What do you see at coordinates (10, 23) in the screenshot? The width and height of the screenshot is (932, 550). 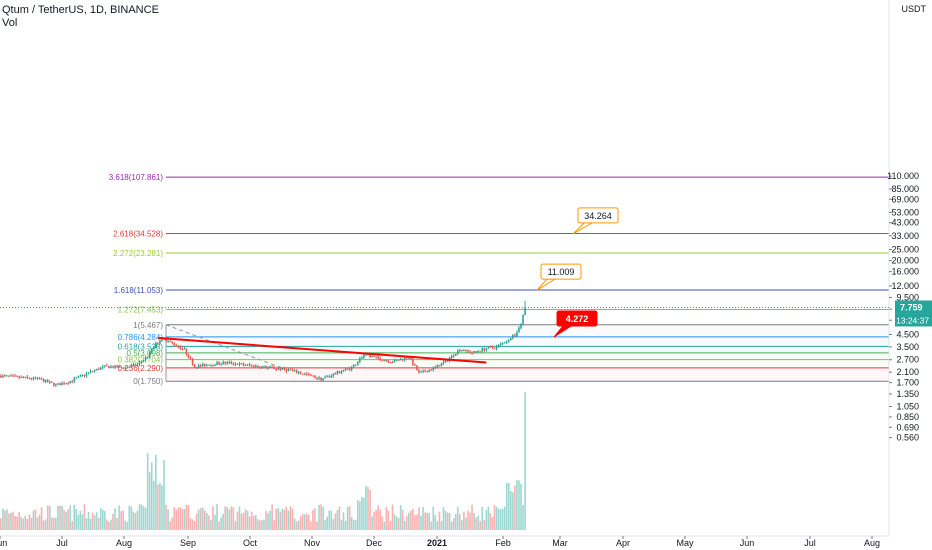 I see `volume-indicator-label: Vol` at bounding box center [10, 23].